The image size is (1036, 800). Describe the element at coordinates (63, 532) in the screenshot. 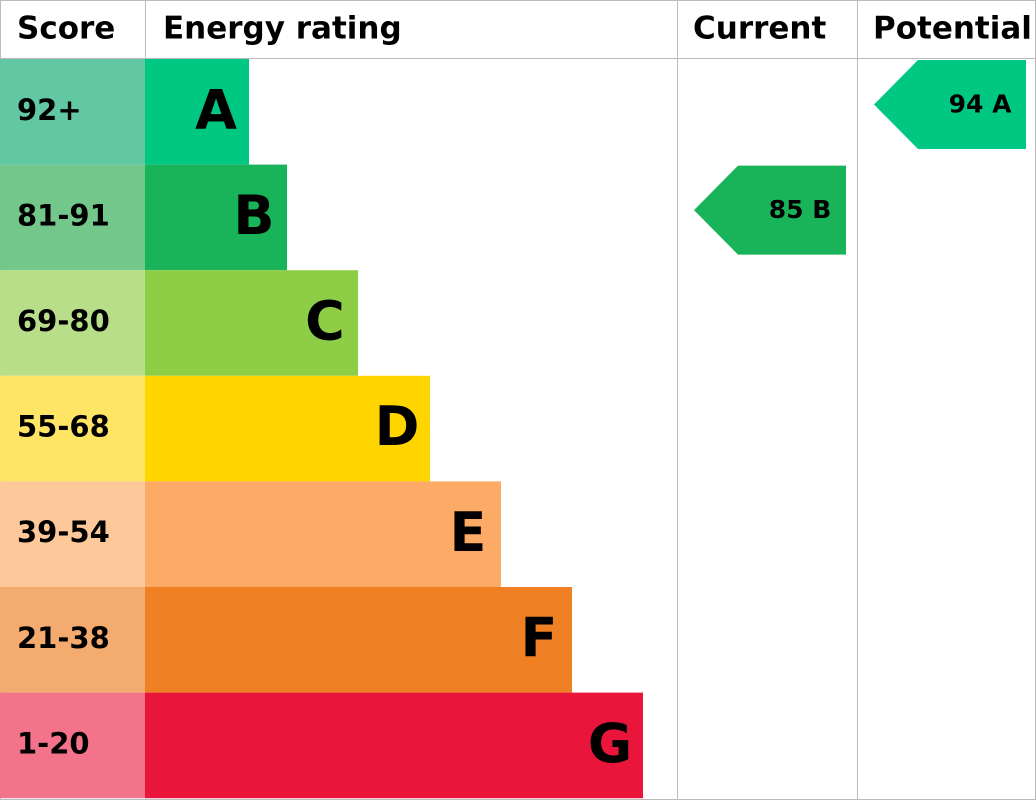

I see `score-range: 39-54` at that location.